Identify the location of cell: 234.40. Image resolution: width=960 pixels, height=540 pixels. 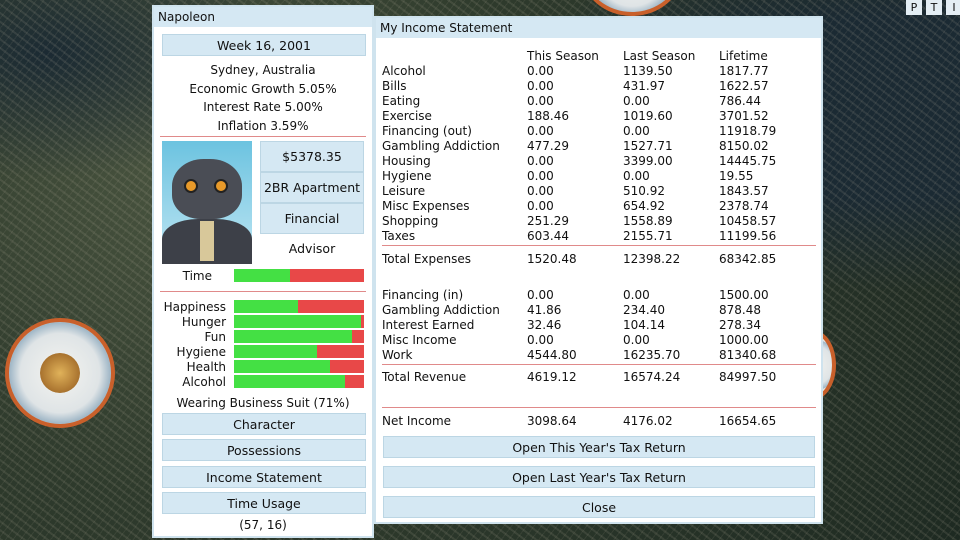
(644, 310).